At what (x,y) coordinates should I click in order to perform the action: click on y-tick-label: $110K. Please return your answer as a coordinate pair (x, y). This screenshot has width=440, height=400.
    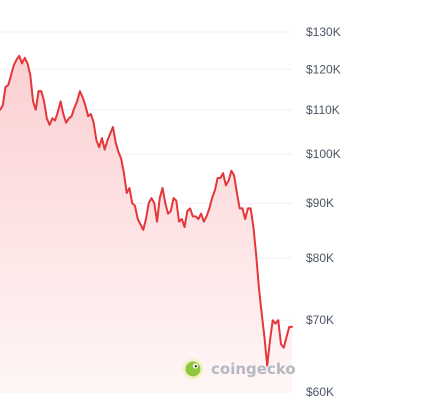
    Looking at the image, I should click on (323, 110).